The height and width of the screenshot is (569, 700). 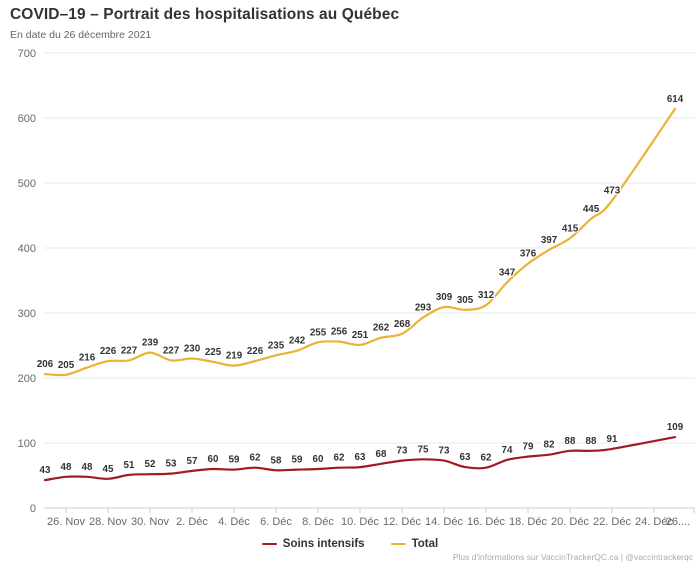 I want to click on x-axis-label: 18. Déc, so click(x=528, y=522).